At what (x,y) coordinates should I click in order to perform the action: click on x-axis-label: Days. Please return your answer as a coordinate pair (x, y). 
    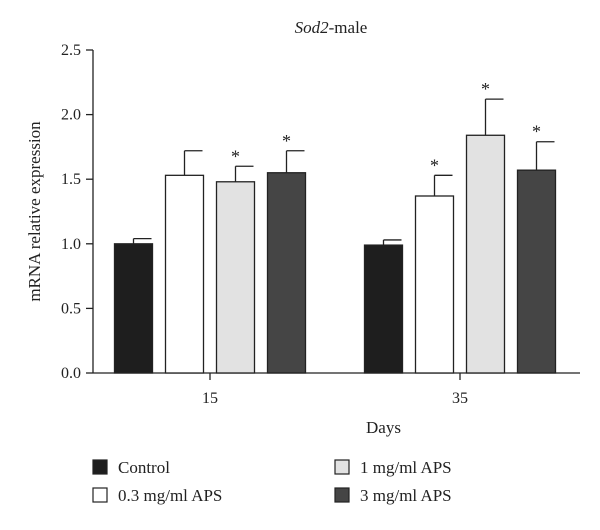
    Looking at the image, I should click on (383, 427).